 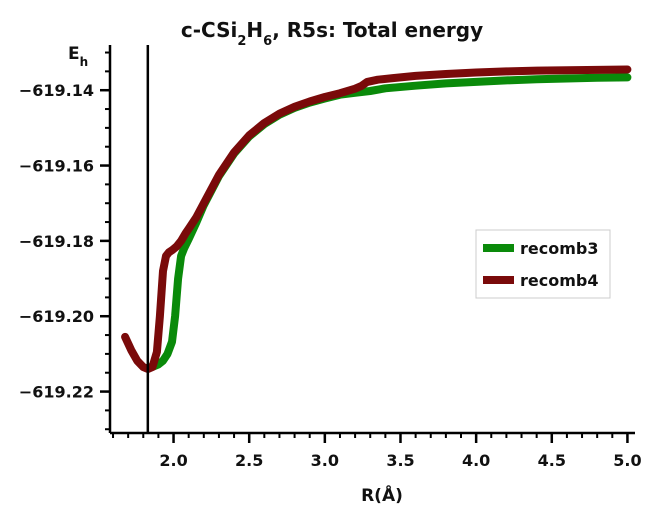 I want to click on legend: recomb3 recomb4, so click(x=543, y=264).